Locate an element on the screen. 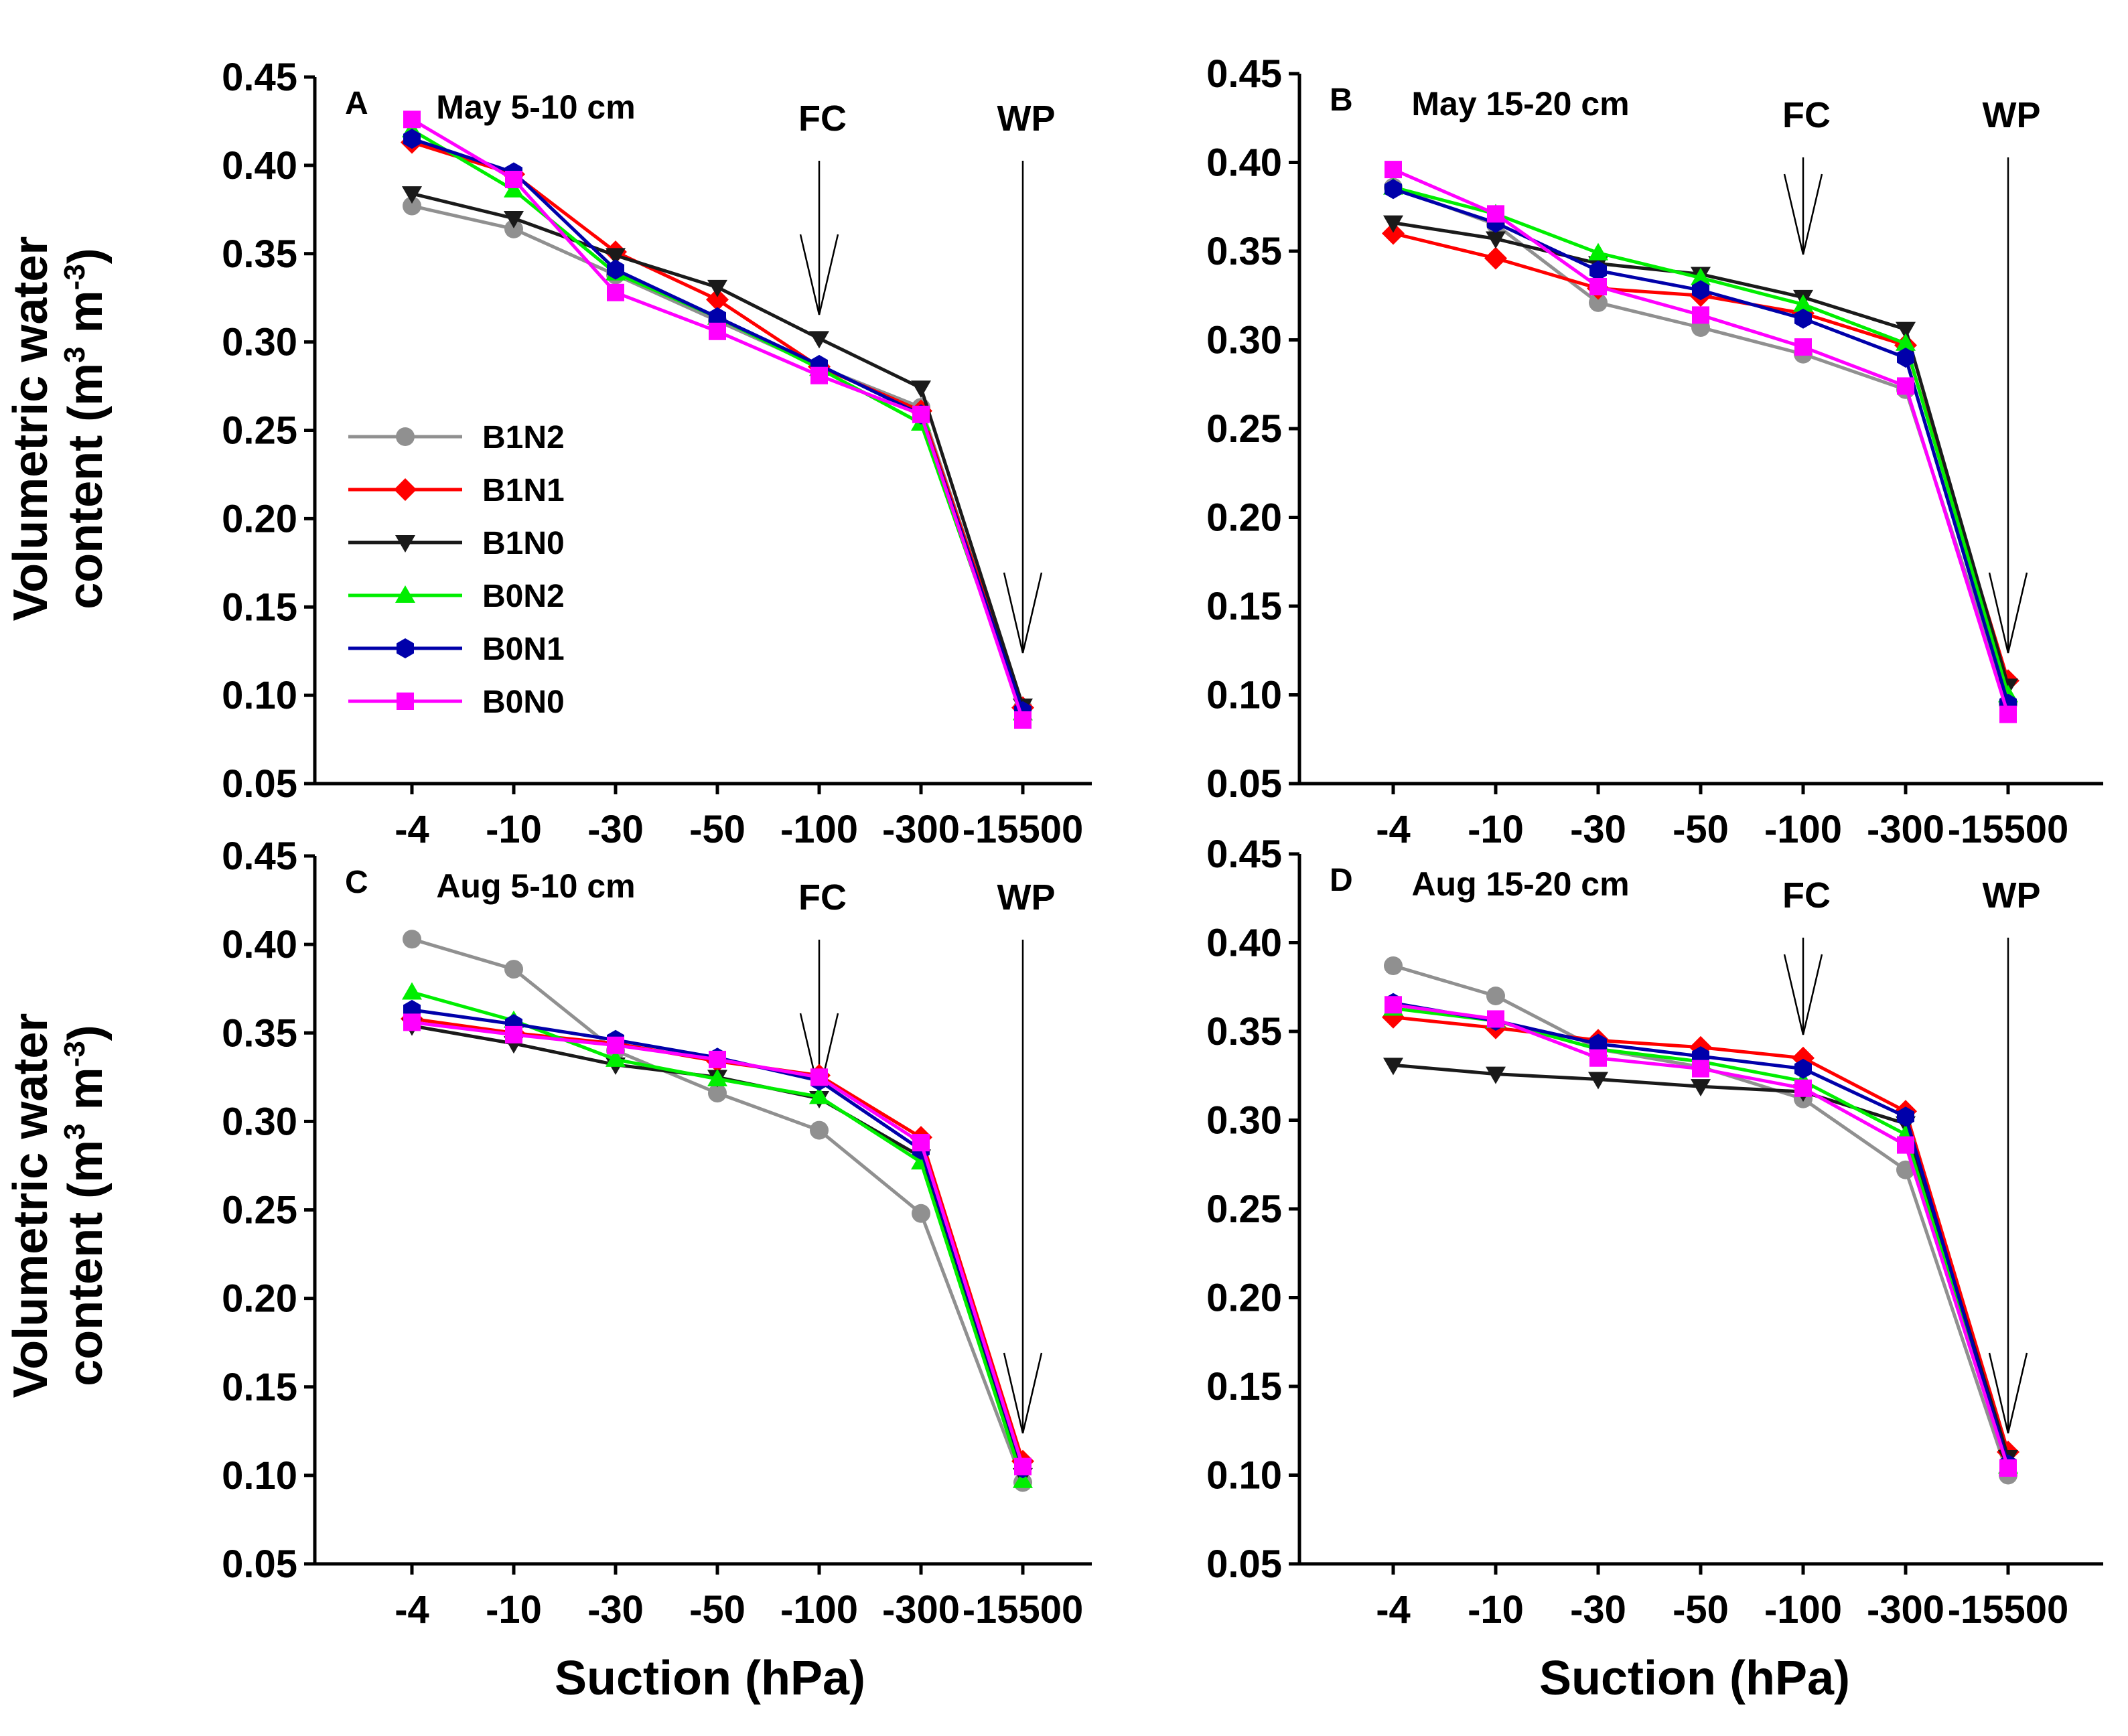 This screenshot has height=1736, width=2128. y-tick-label: 0.30 is located at coordinates (1244, 1121).